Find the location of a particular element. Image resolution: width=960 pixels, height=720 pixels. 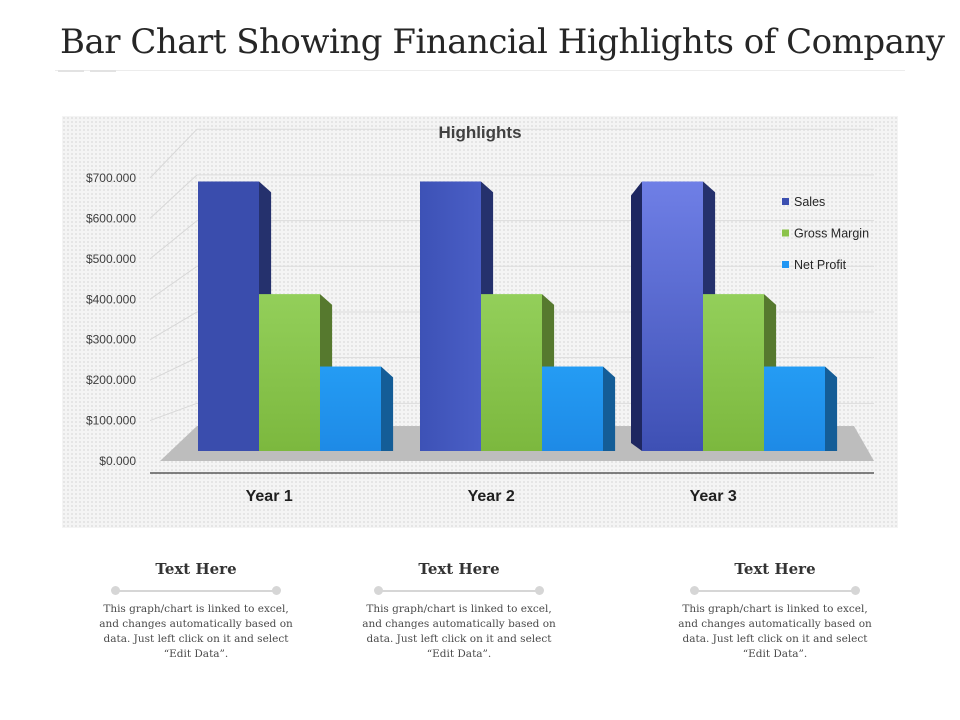

legend: Sales Gross Margin Net Profit is located at coordinates (825, 233).